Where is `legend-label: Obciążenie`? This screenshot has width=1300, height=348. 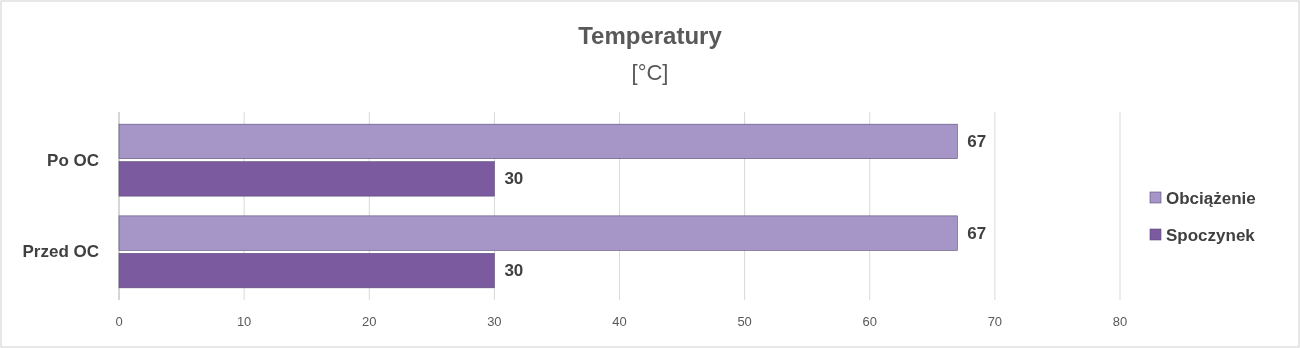
legend-label: Obciążenie is located at coordinates (1211, 198).